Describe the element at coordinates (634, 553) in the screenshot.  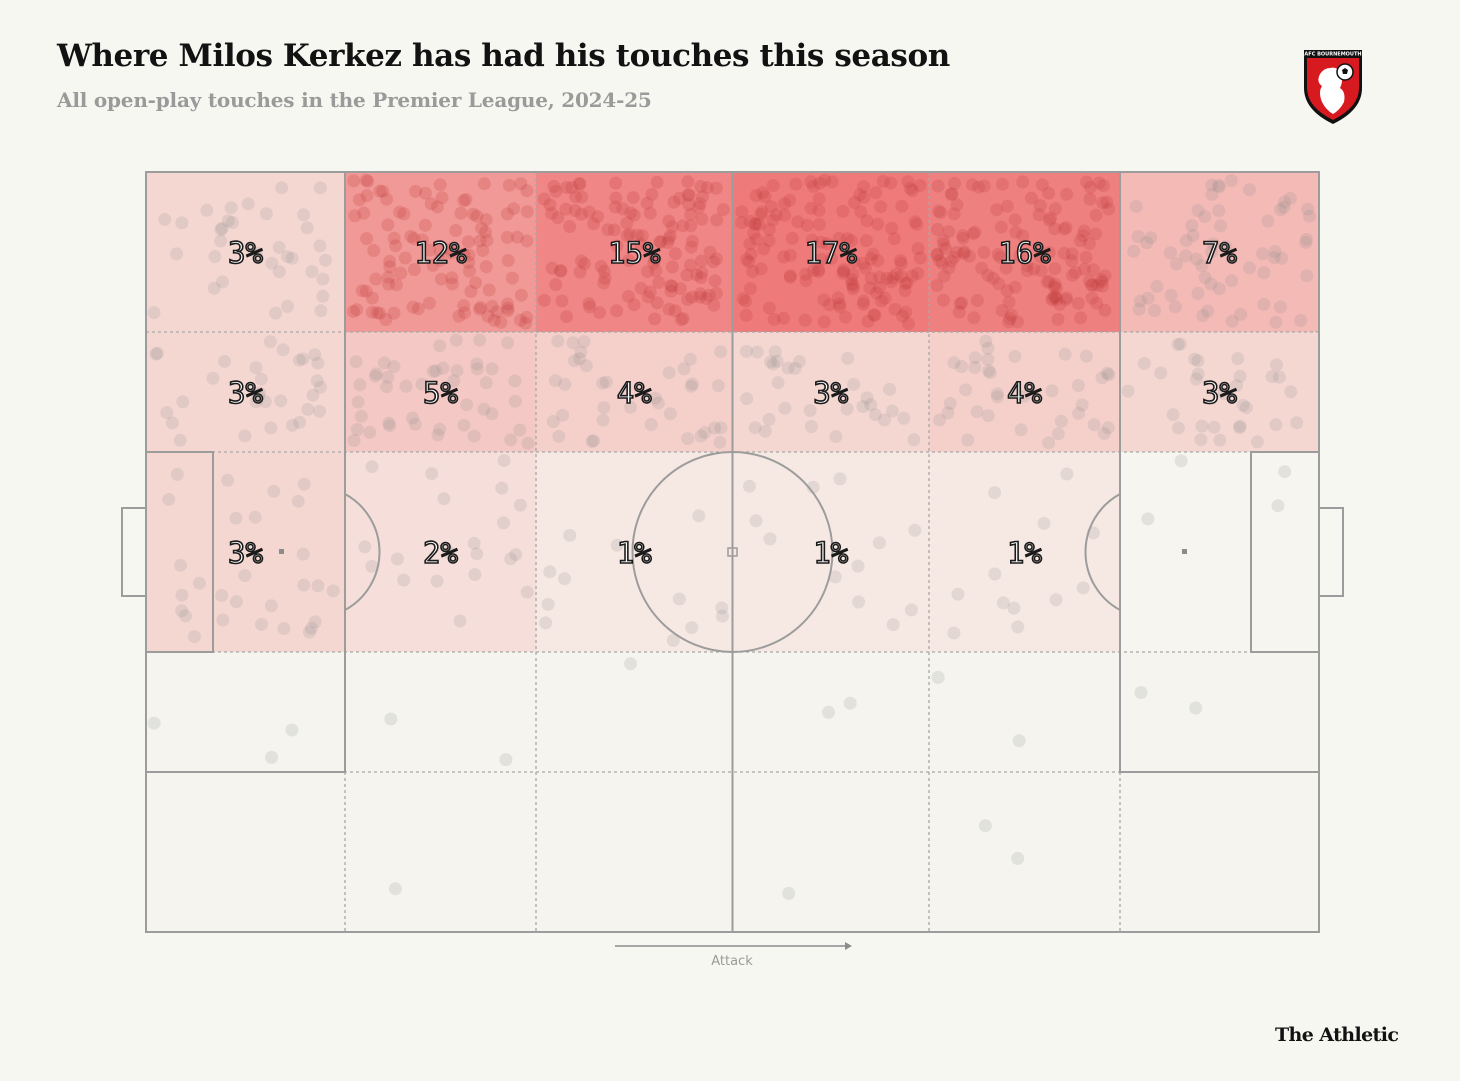
I see `zone-percentage-label: 1%` at that location.